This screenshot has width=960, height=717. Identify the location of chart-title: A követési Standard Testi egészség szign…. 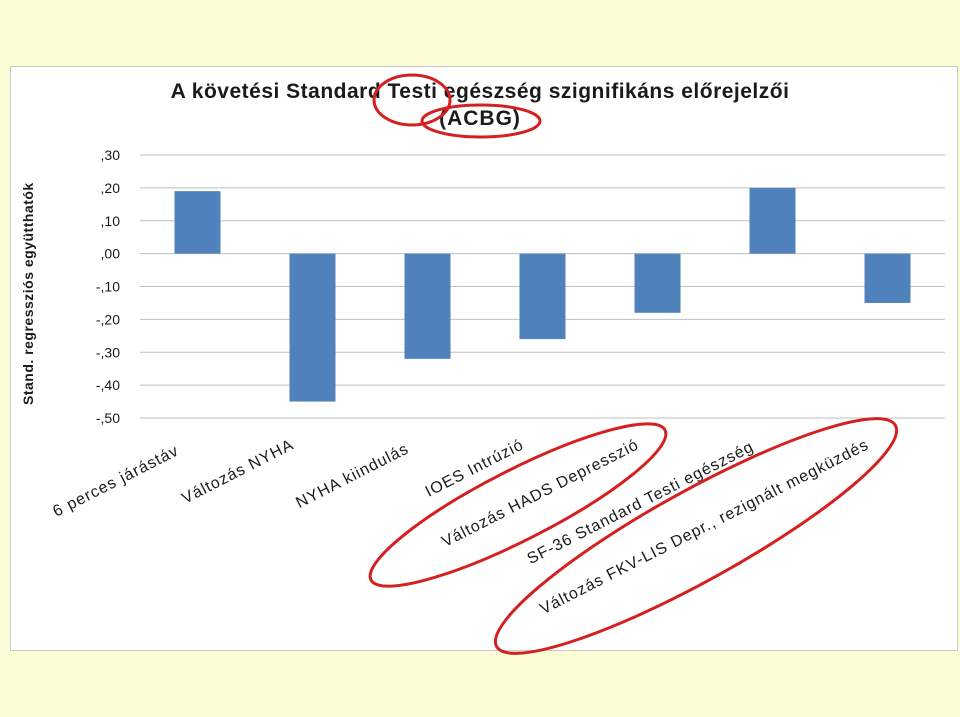
(480, 91).